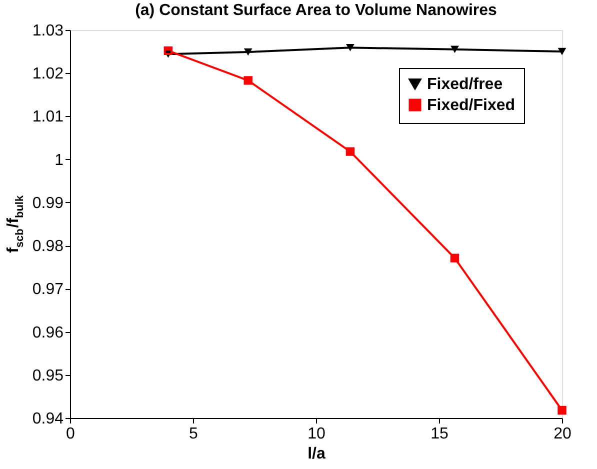  Describe the element at coordinates (48, 419) in the screenshot. I see `y-tick-label: 0.94` at that location.